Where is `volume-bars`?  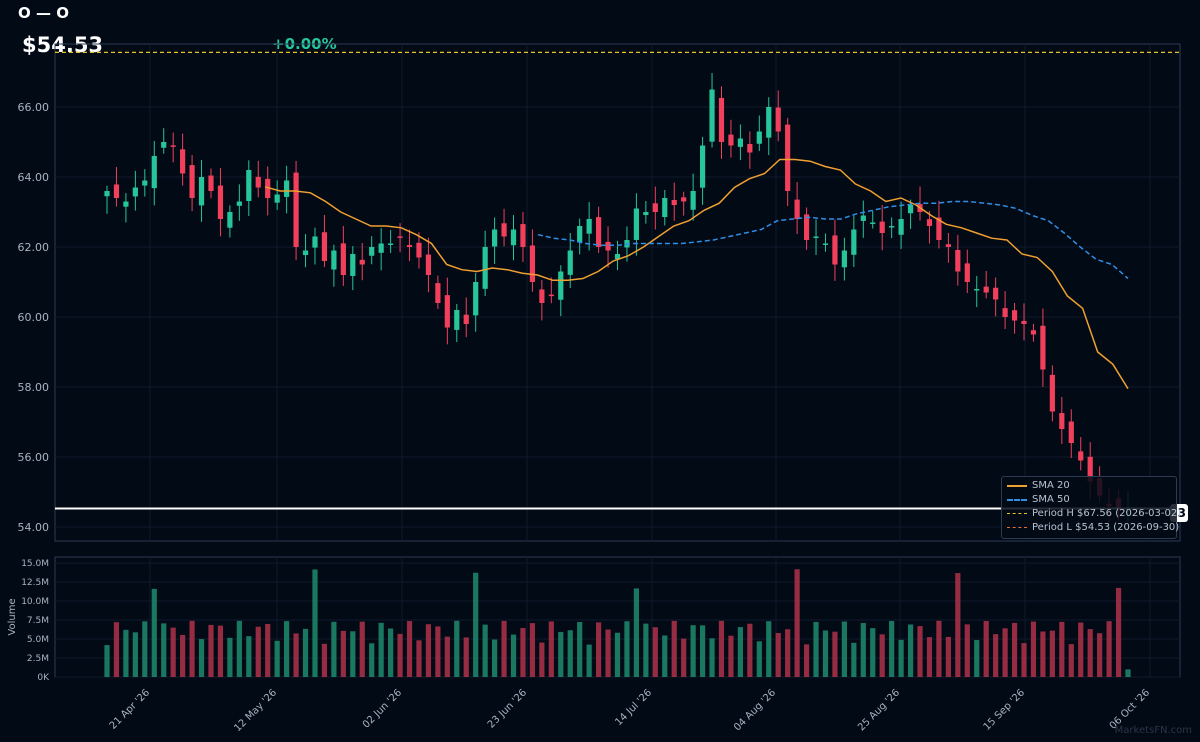
volume-bars is located at coordinates (617, 623).